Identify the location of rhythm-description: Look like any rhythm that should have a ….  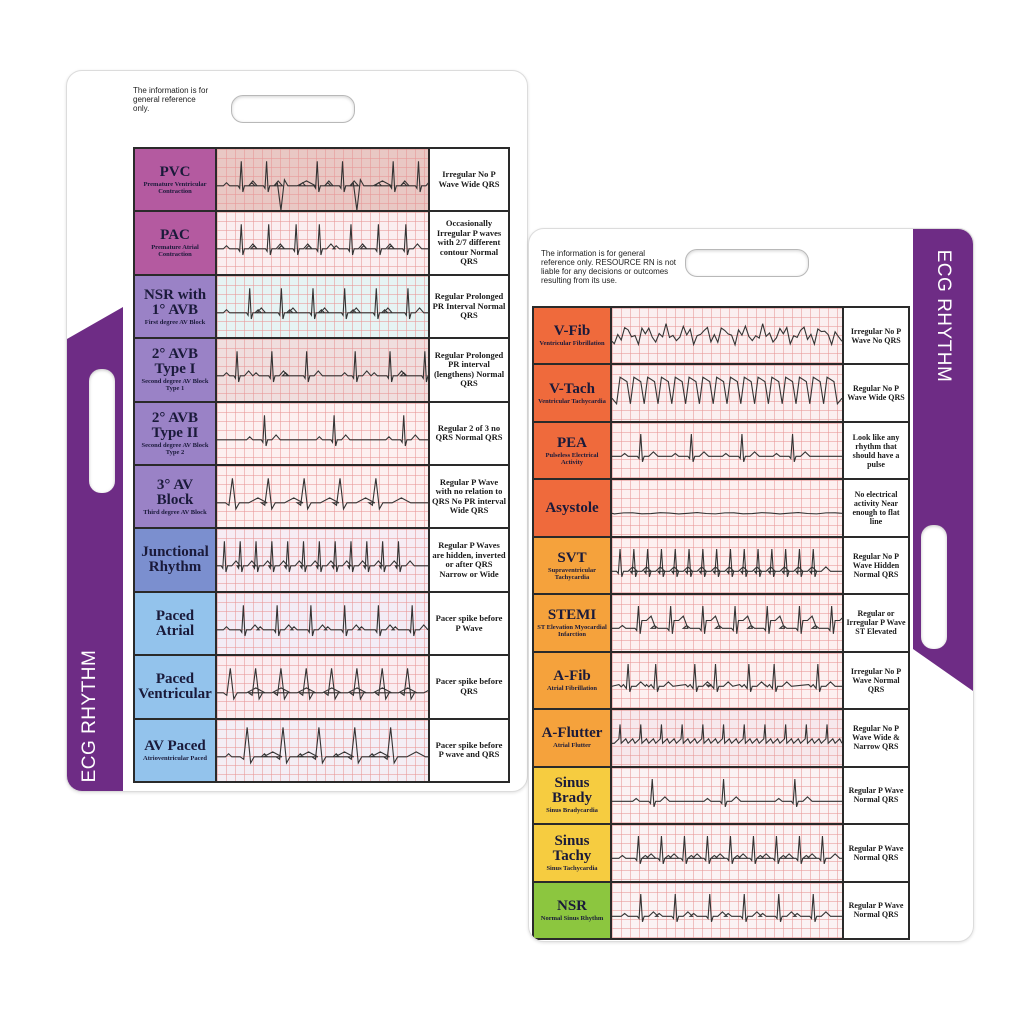
(876, 450).